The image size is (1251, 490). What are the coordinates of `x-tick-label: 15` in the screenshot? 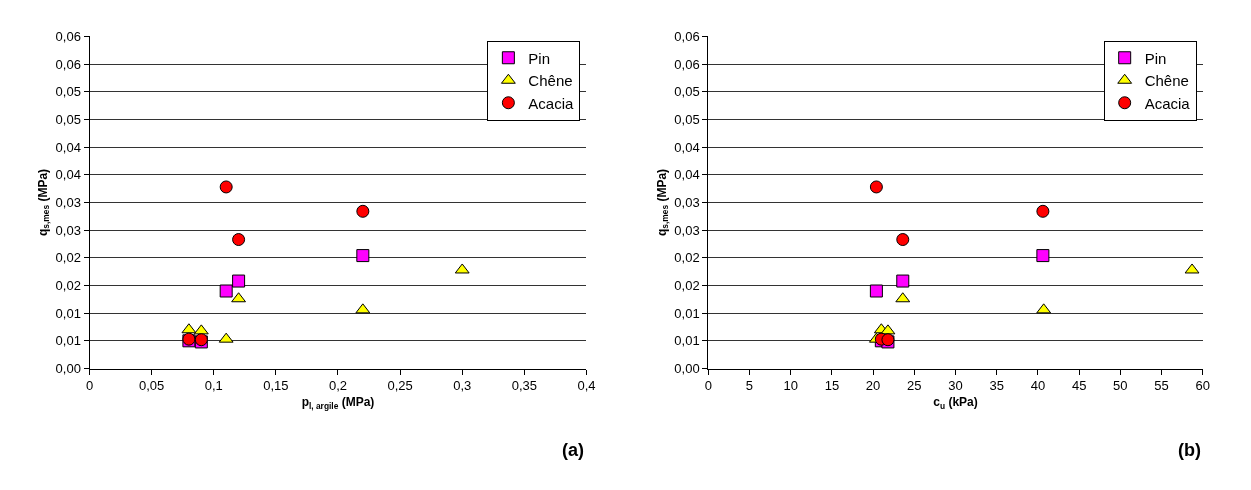 It's located at (832, 386).